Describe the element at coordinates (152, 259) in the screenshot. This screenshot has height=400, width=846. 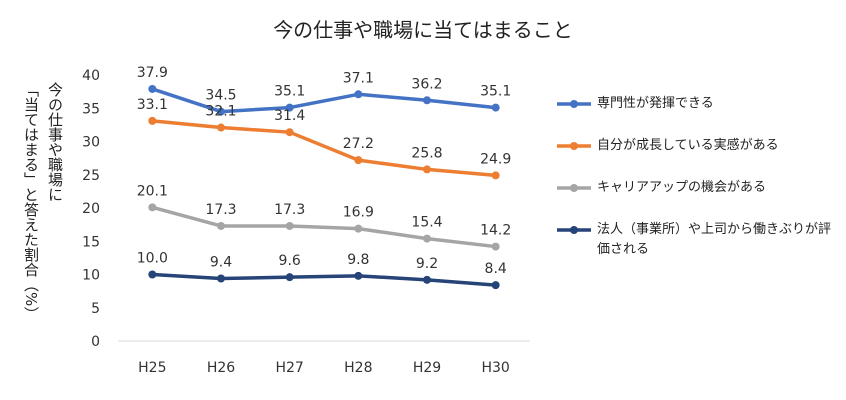
I see `data-label: 10.0` at that location.